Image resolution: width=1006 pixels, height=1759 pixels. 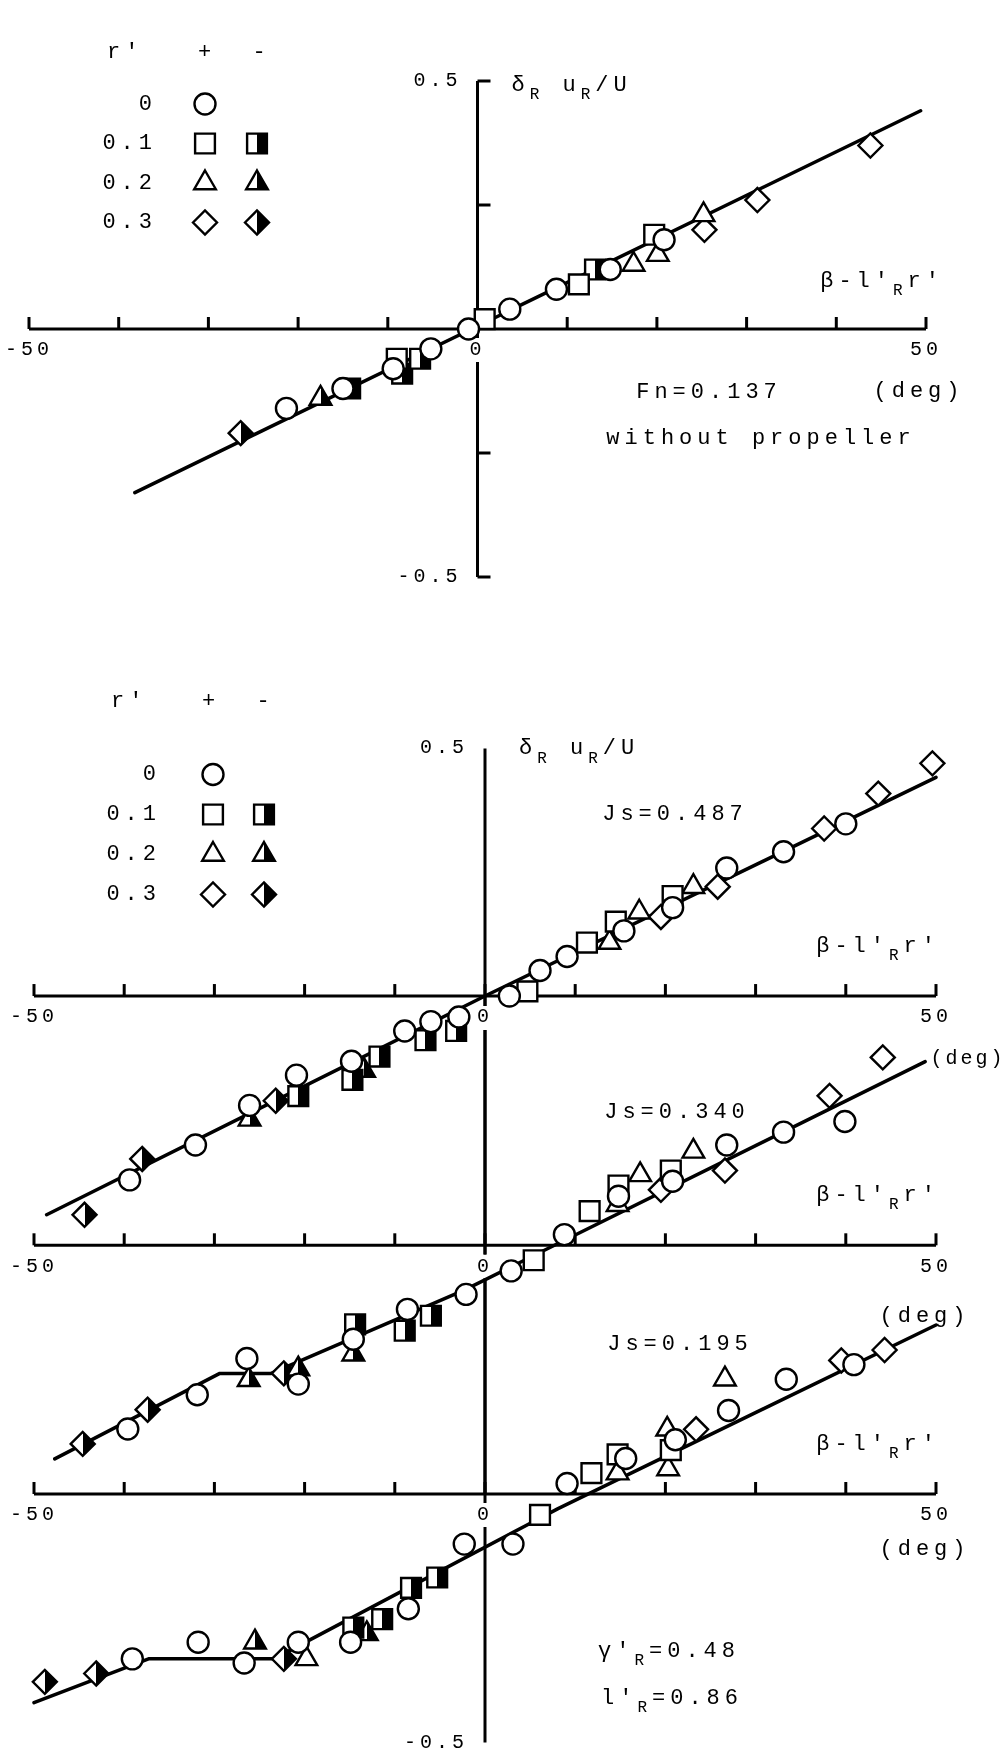 I want to click on annotation: Js=0.195, so click(x=680, y=1344).